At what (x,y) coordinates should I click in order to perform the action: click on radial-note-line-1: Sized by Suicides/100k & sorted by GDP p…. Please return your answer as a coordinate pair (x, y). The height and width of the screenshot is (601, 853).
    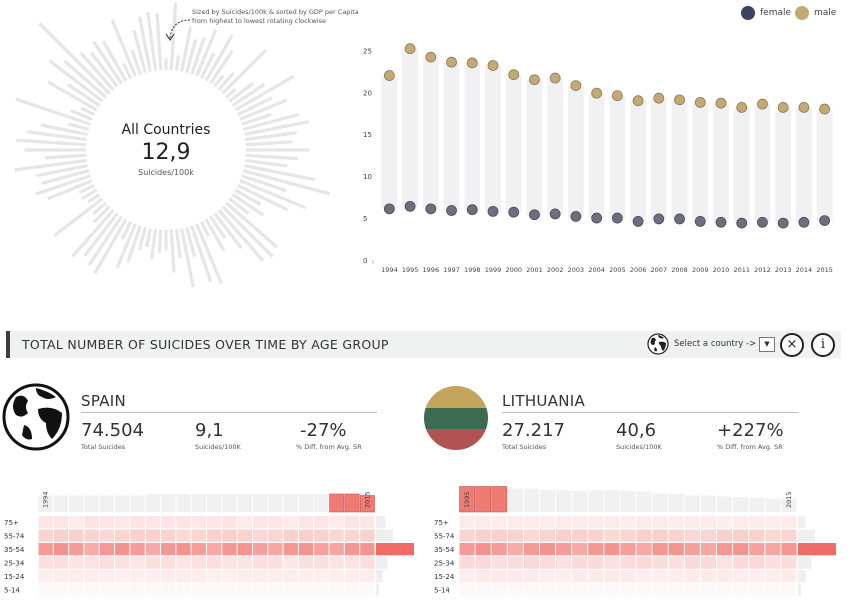
    Looking at the image, I should click on (275, 12).